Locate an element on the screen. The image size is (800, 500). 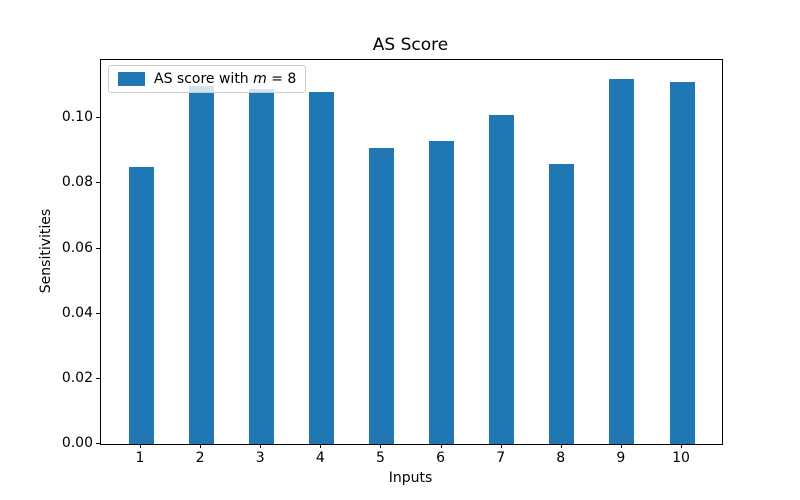
y-tick-label: 0.10 is located at coordinates (77, 117).